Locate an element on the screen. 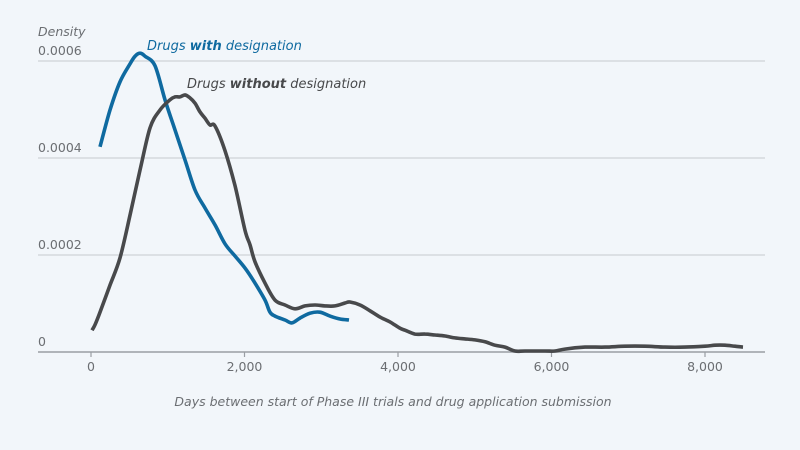  label-drugs-with-designation: Drugs with designation is located at coordinates (224, 46).